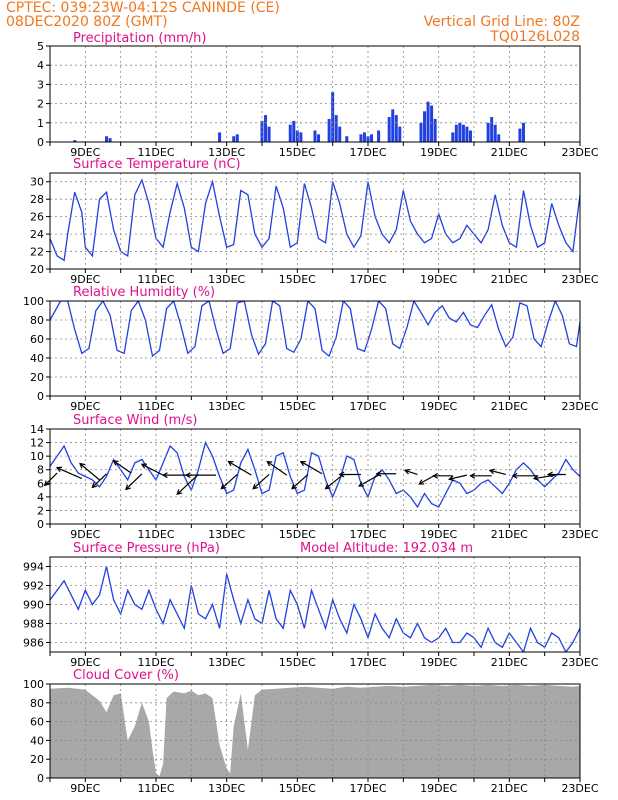 This screenshot has width=618, height=800. Describe the element at coordinates (37, 377) in the screenshot. I see `rh-ytick-label: 20` at that location.